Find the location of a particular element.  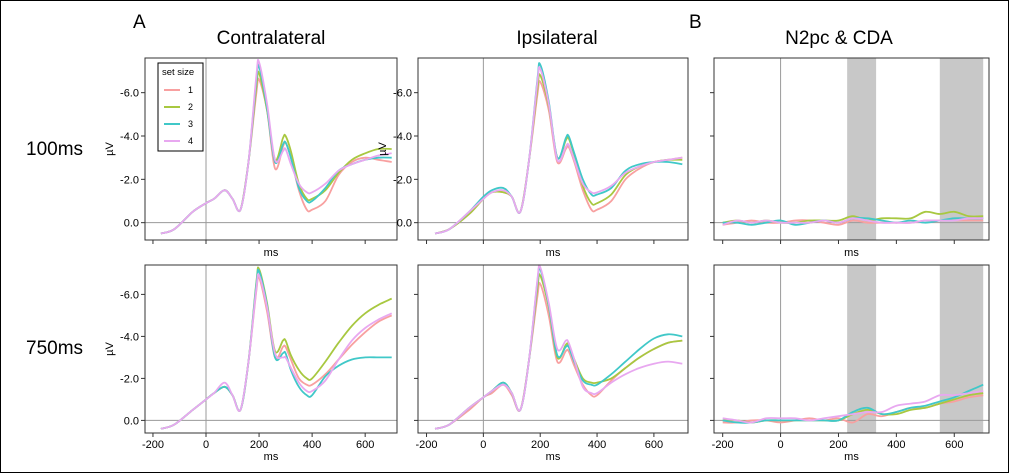

row-label-100ms: 100ms is located at coordinates (55, 149).